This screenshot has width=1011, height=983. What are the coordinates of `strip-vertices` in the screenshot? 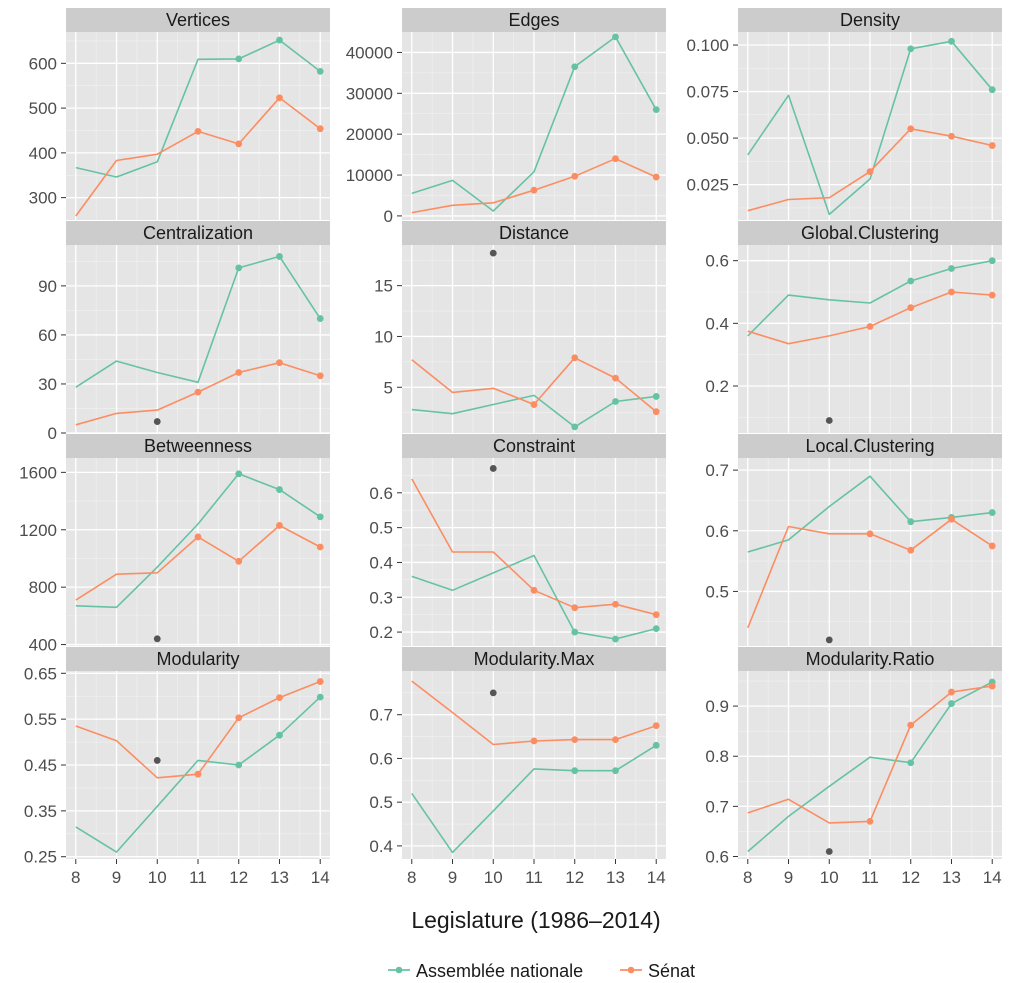 It's located at (198, 20).